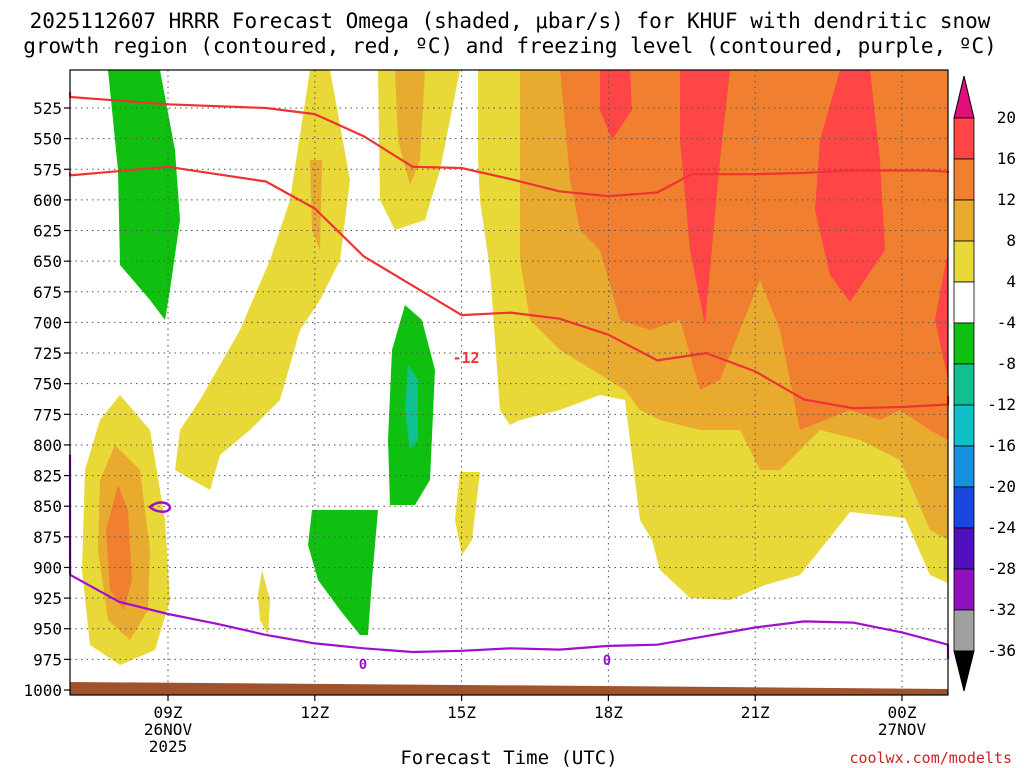 This screenshot has width=1024, height=768. I want to click on colorbar-label-11: -28, so click(1001, 568).